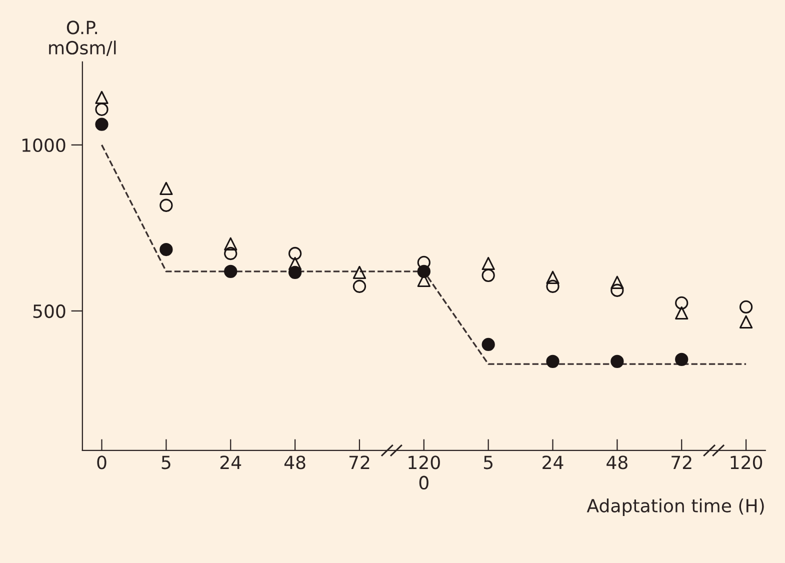 The height and width of the screenshot is (563, 785). I want to click on y-tick-label: 500, so click(49, 311).